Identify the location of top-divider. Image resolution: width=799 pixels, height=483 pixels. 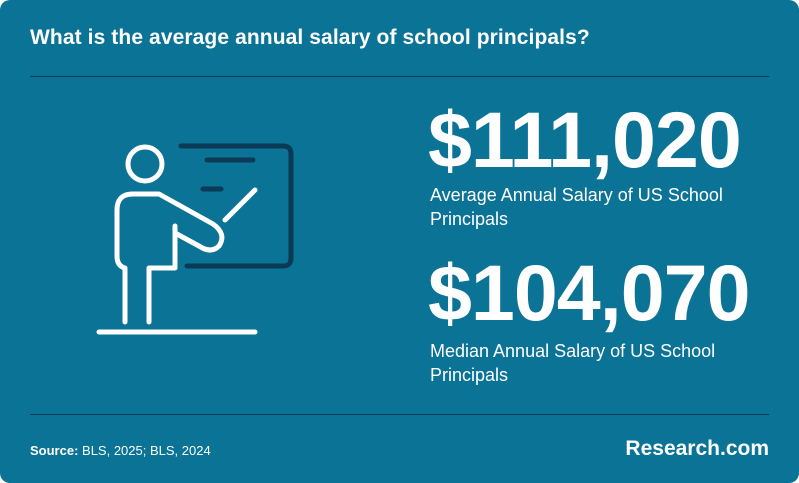
(399, 76).